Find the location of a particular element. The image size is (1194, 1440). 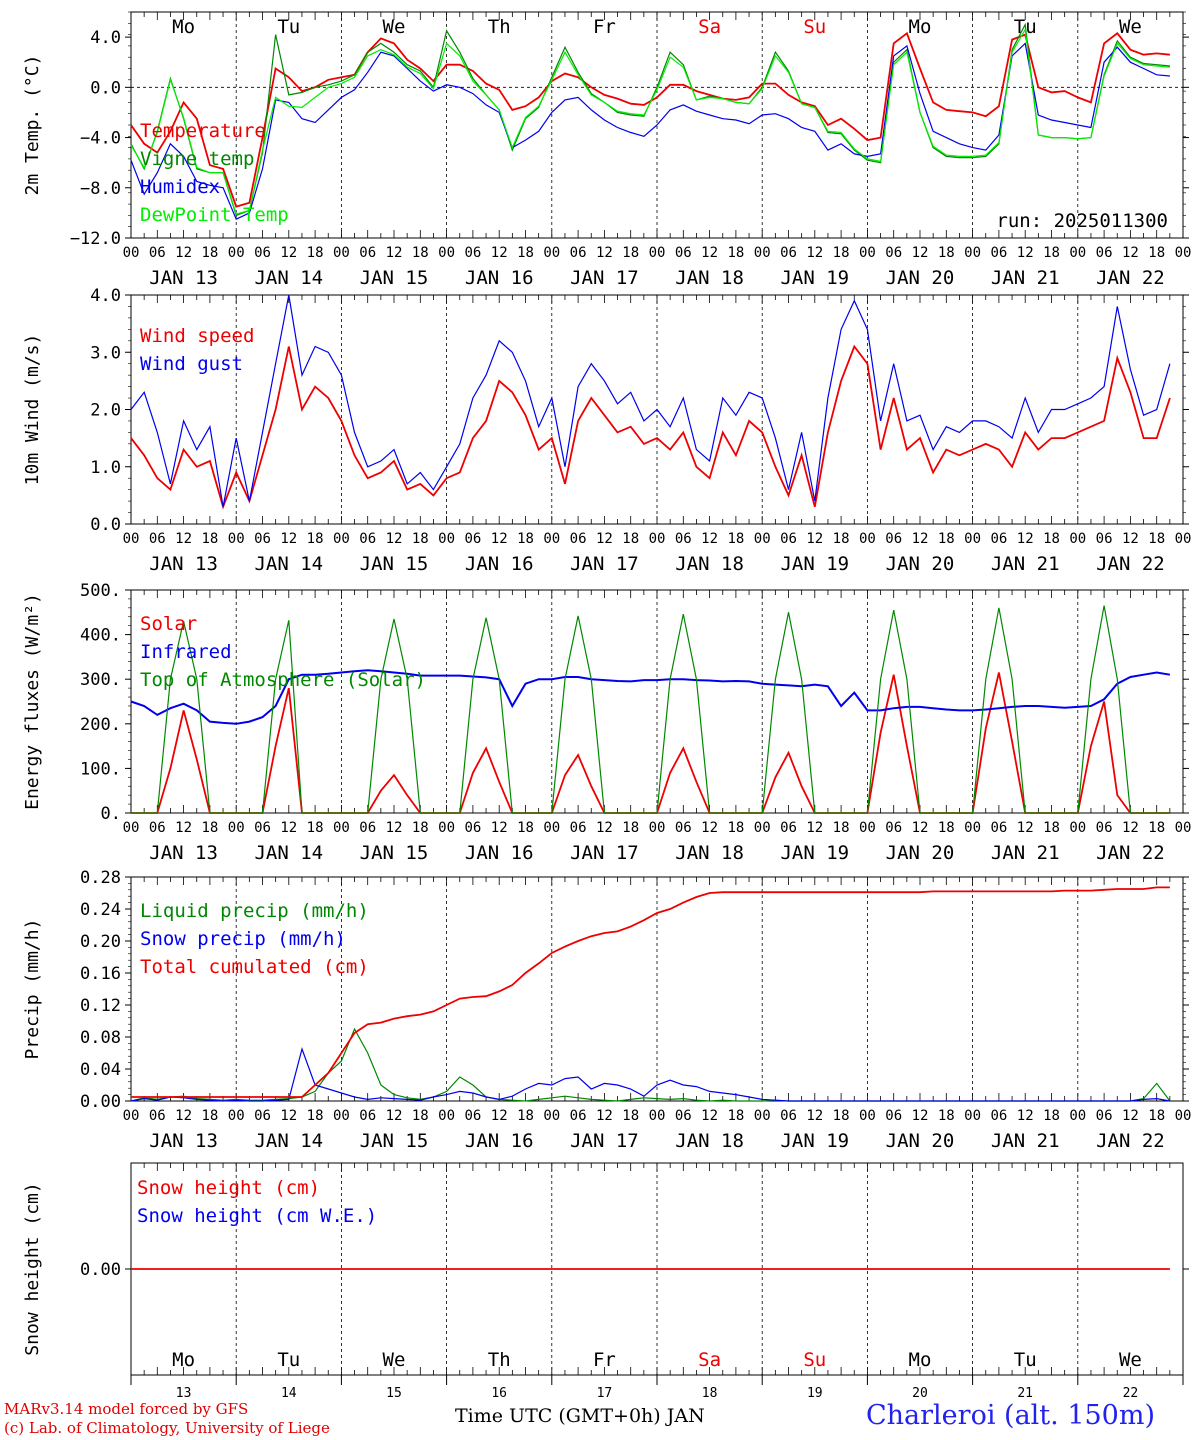

date-label: JAN 18 is located at coordinates (709, 278).